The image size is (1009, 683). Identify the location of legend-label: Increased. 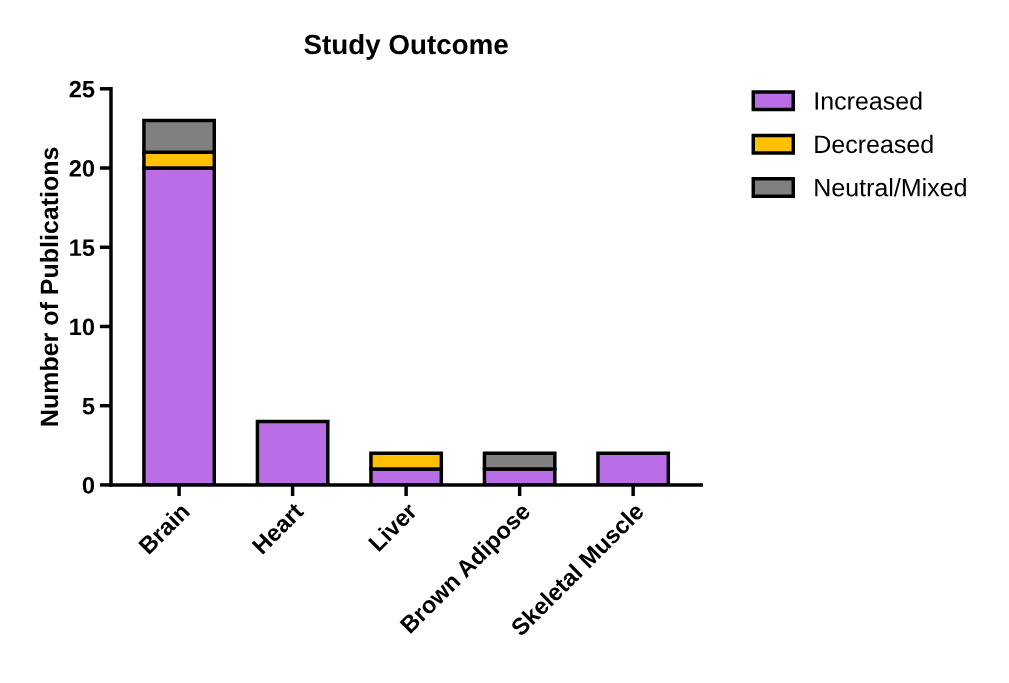
(868, 100).